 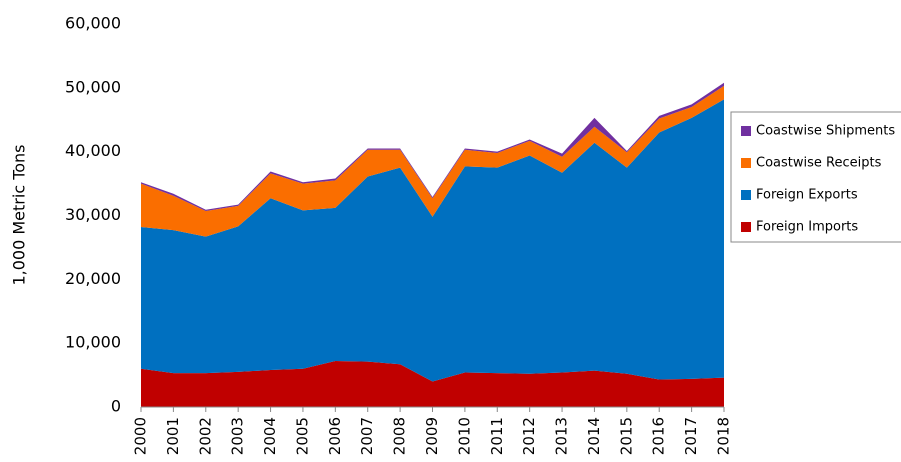 What do you see at coordinates (116, 406) in the screenshot?
I see `y-tick-label: 0` at bounding box center [116, 406].